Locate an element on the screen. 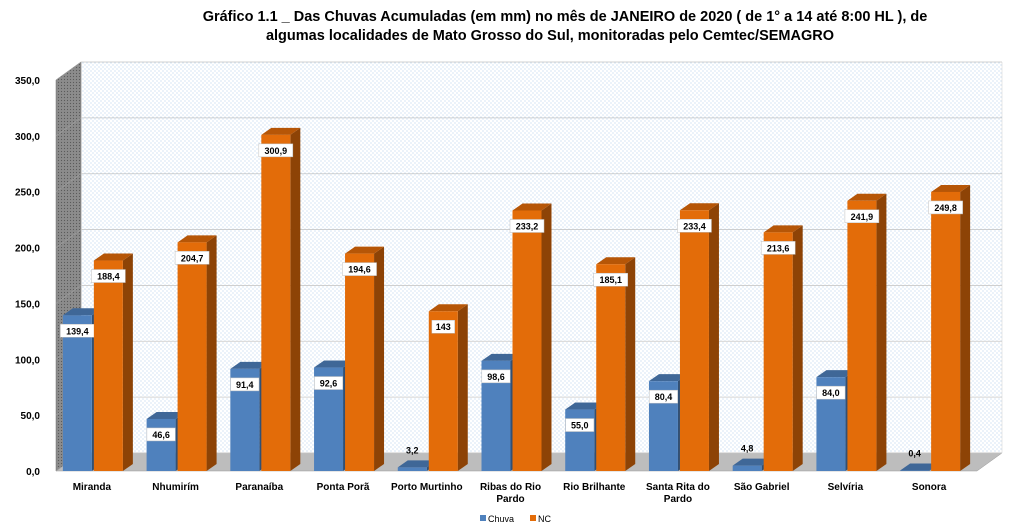 The image size is (1024, 532). x-category-label: Sonora is located at coordinates (929, 487).